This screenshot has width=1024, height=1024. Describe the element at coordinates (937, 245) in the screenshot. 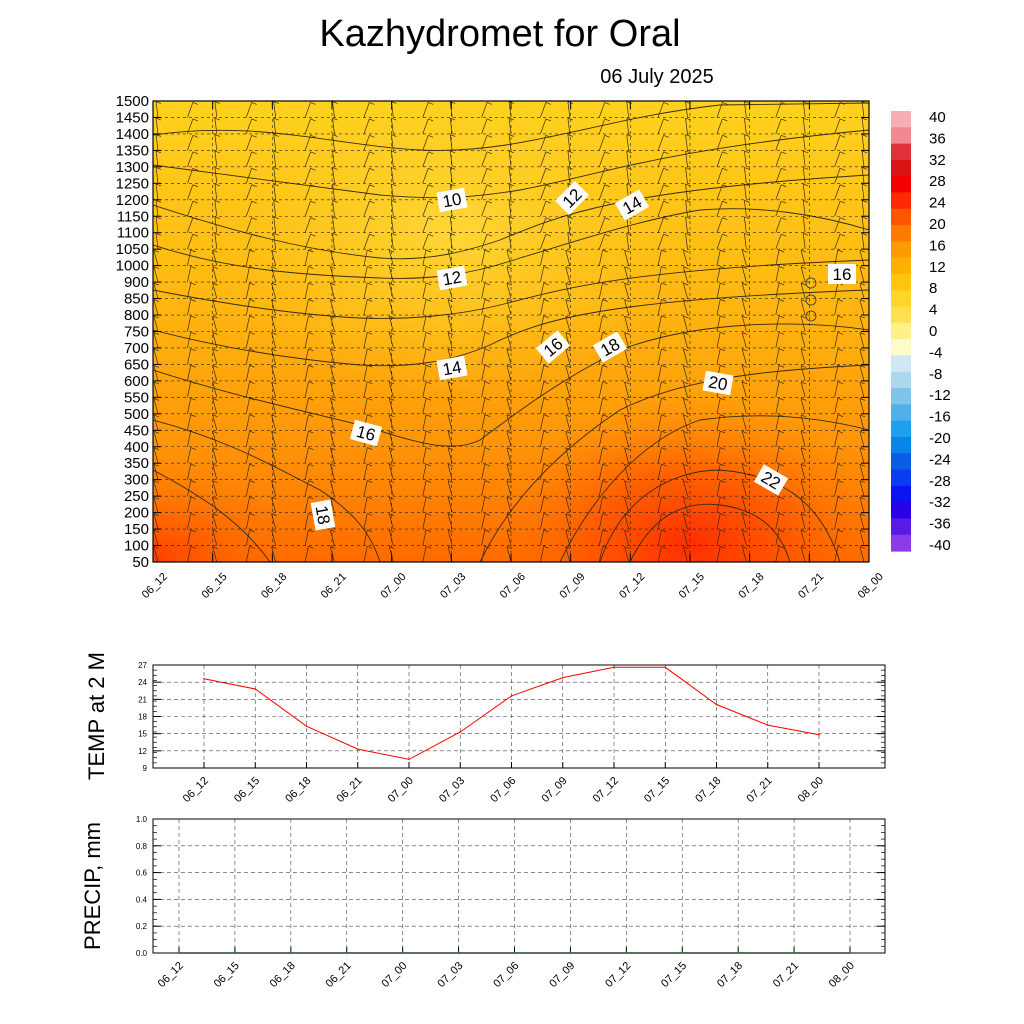

I see `colorbar-label: 16` at that location.